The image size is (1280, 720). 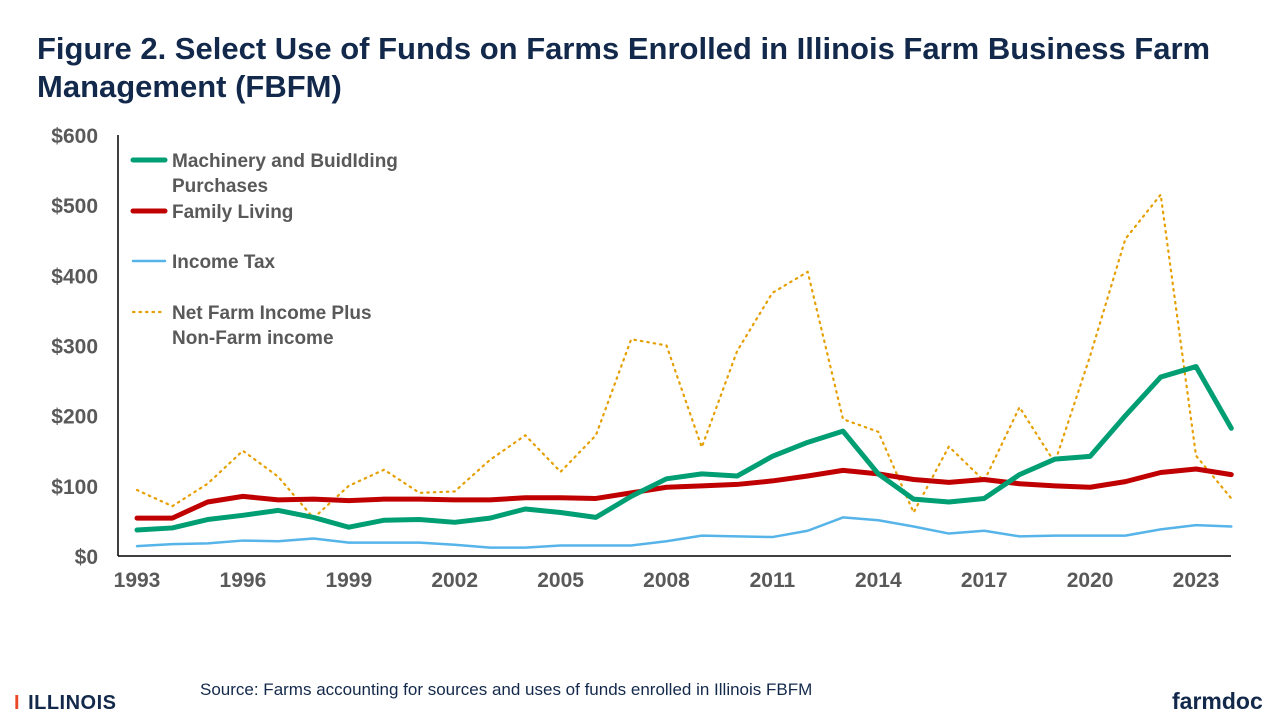 What do you see at coordinates (86, 557) in the screenshot?
I see `y-tick-label: $0` at bounding box center [86, 557].